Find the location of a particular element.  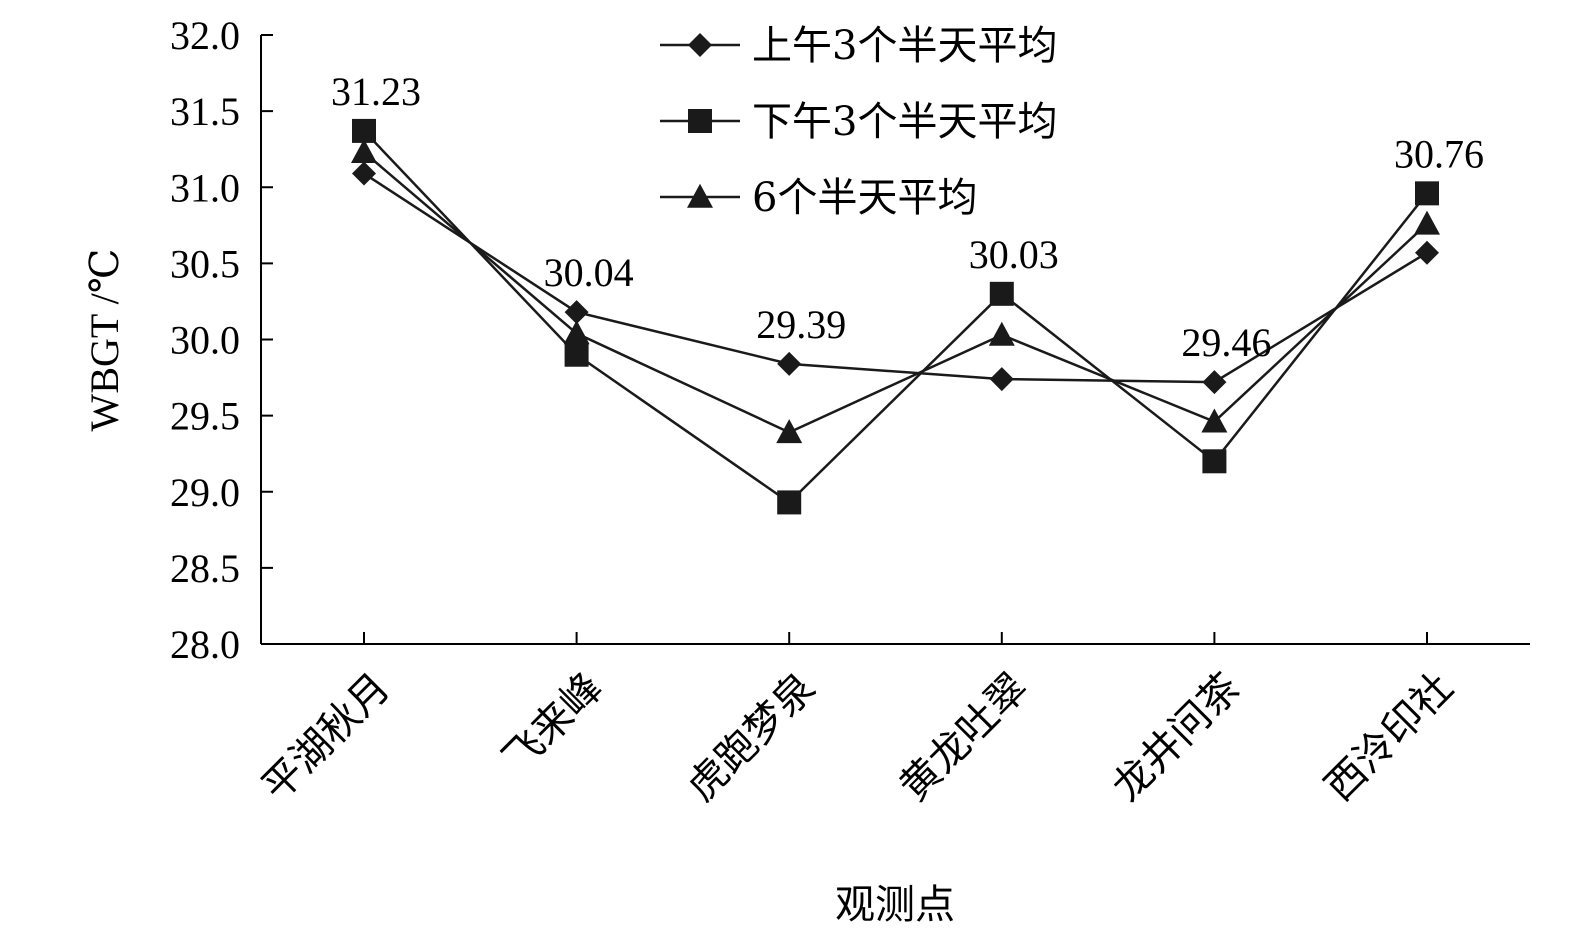

y-tick-label: 31.0 is located at coordinates (205, 187).